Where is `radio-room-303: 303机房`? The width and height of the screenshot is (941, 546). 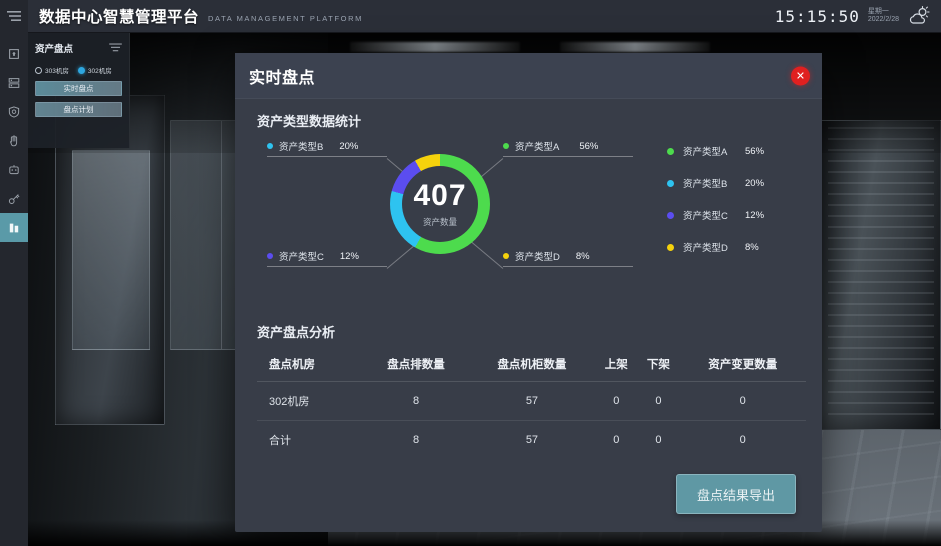
radio-room-303: 303机房 is located at coordinates (52, 70).